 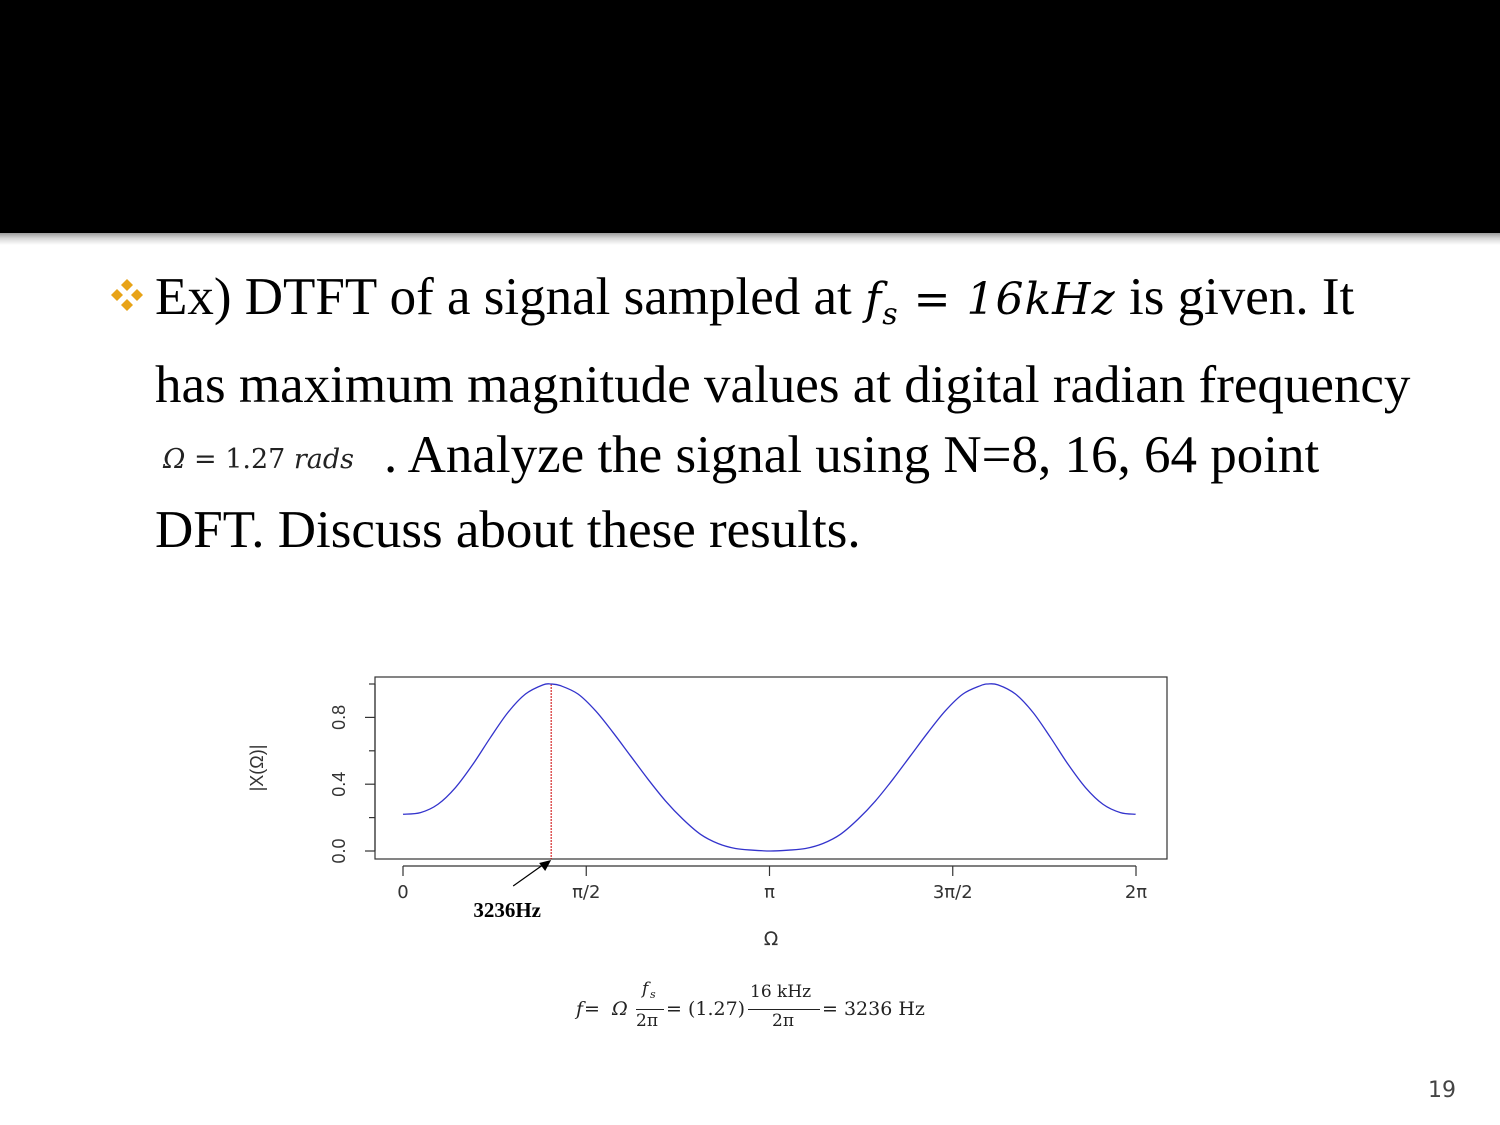 What do you see at coordinates (771, 939) in the screenshot?
I see `x-axis-label: Ω` at bounding box center [771, 939].